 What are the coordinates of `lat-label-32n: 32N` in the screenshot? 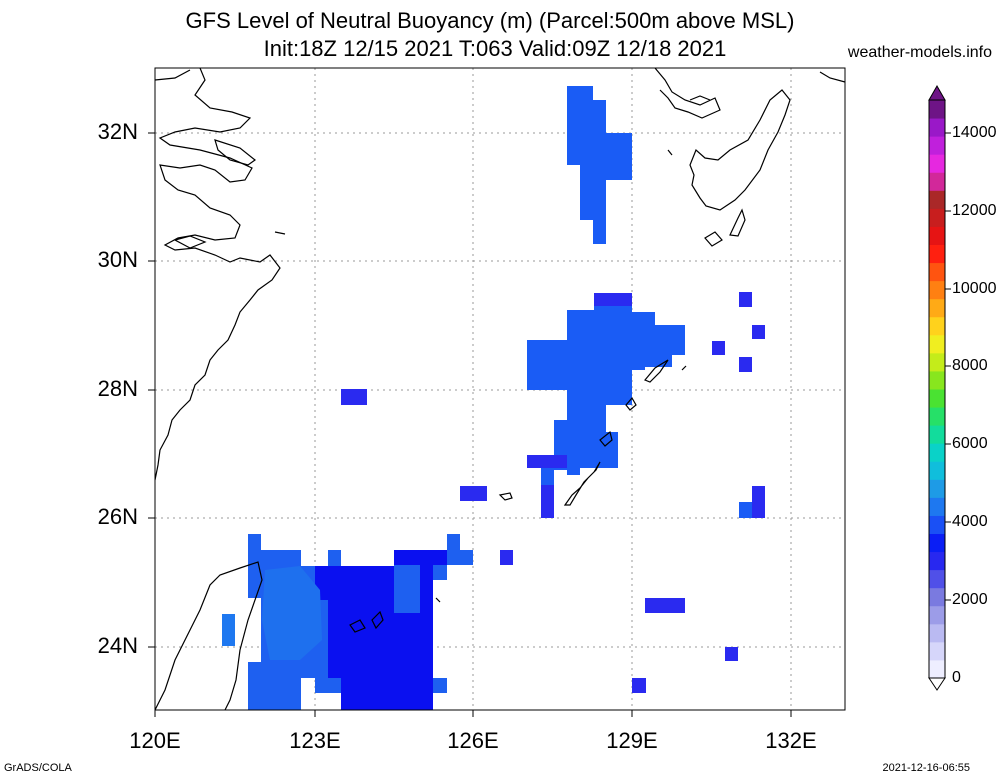 It's located at (117, 131).